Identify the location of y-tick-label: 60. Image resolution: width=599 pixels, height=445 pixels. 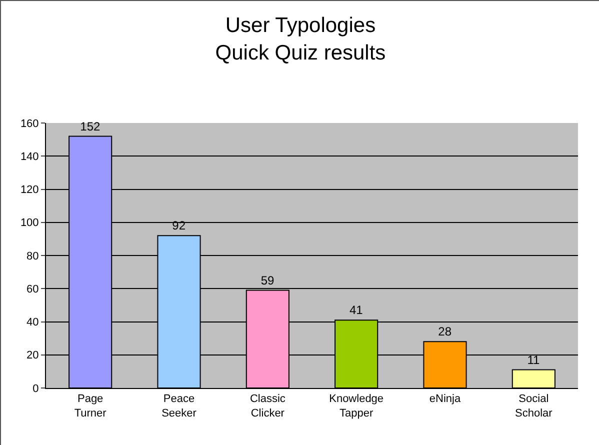
(32, 289).